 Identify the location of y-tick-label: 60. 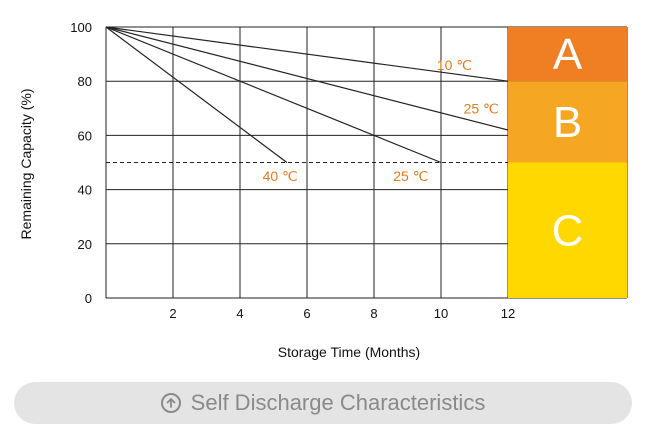
(85, 135).